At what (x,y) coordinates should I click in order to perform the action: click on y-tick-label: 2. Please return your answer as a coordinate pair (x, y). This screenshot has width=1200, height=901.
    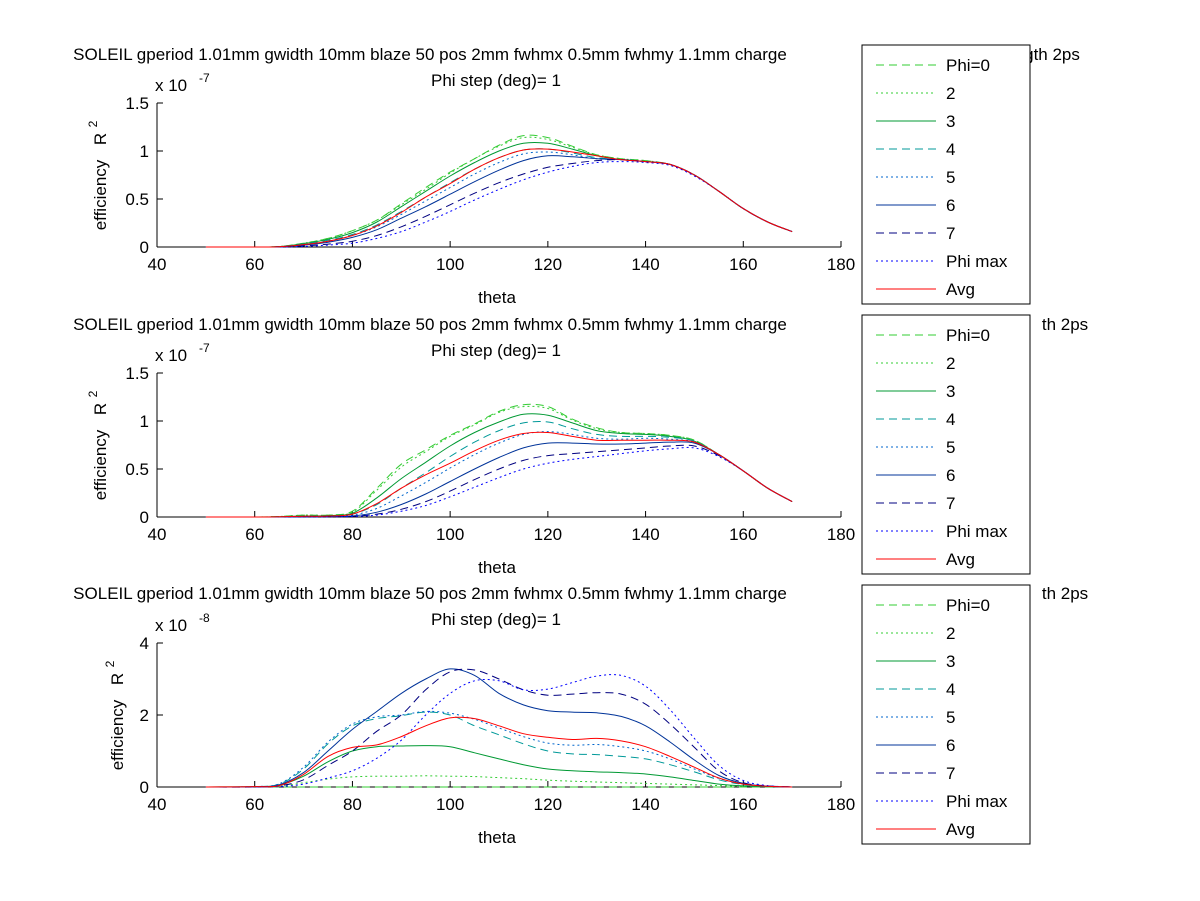
    Looking at the image, I should click on (144, 715).